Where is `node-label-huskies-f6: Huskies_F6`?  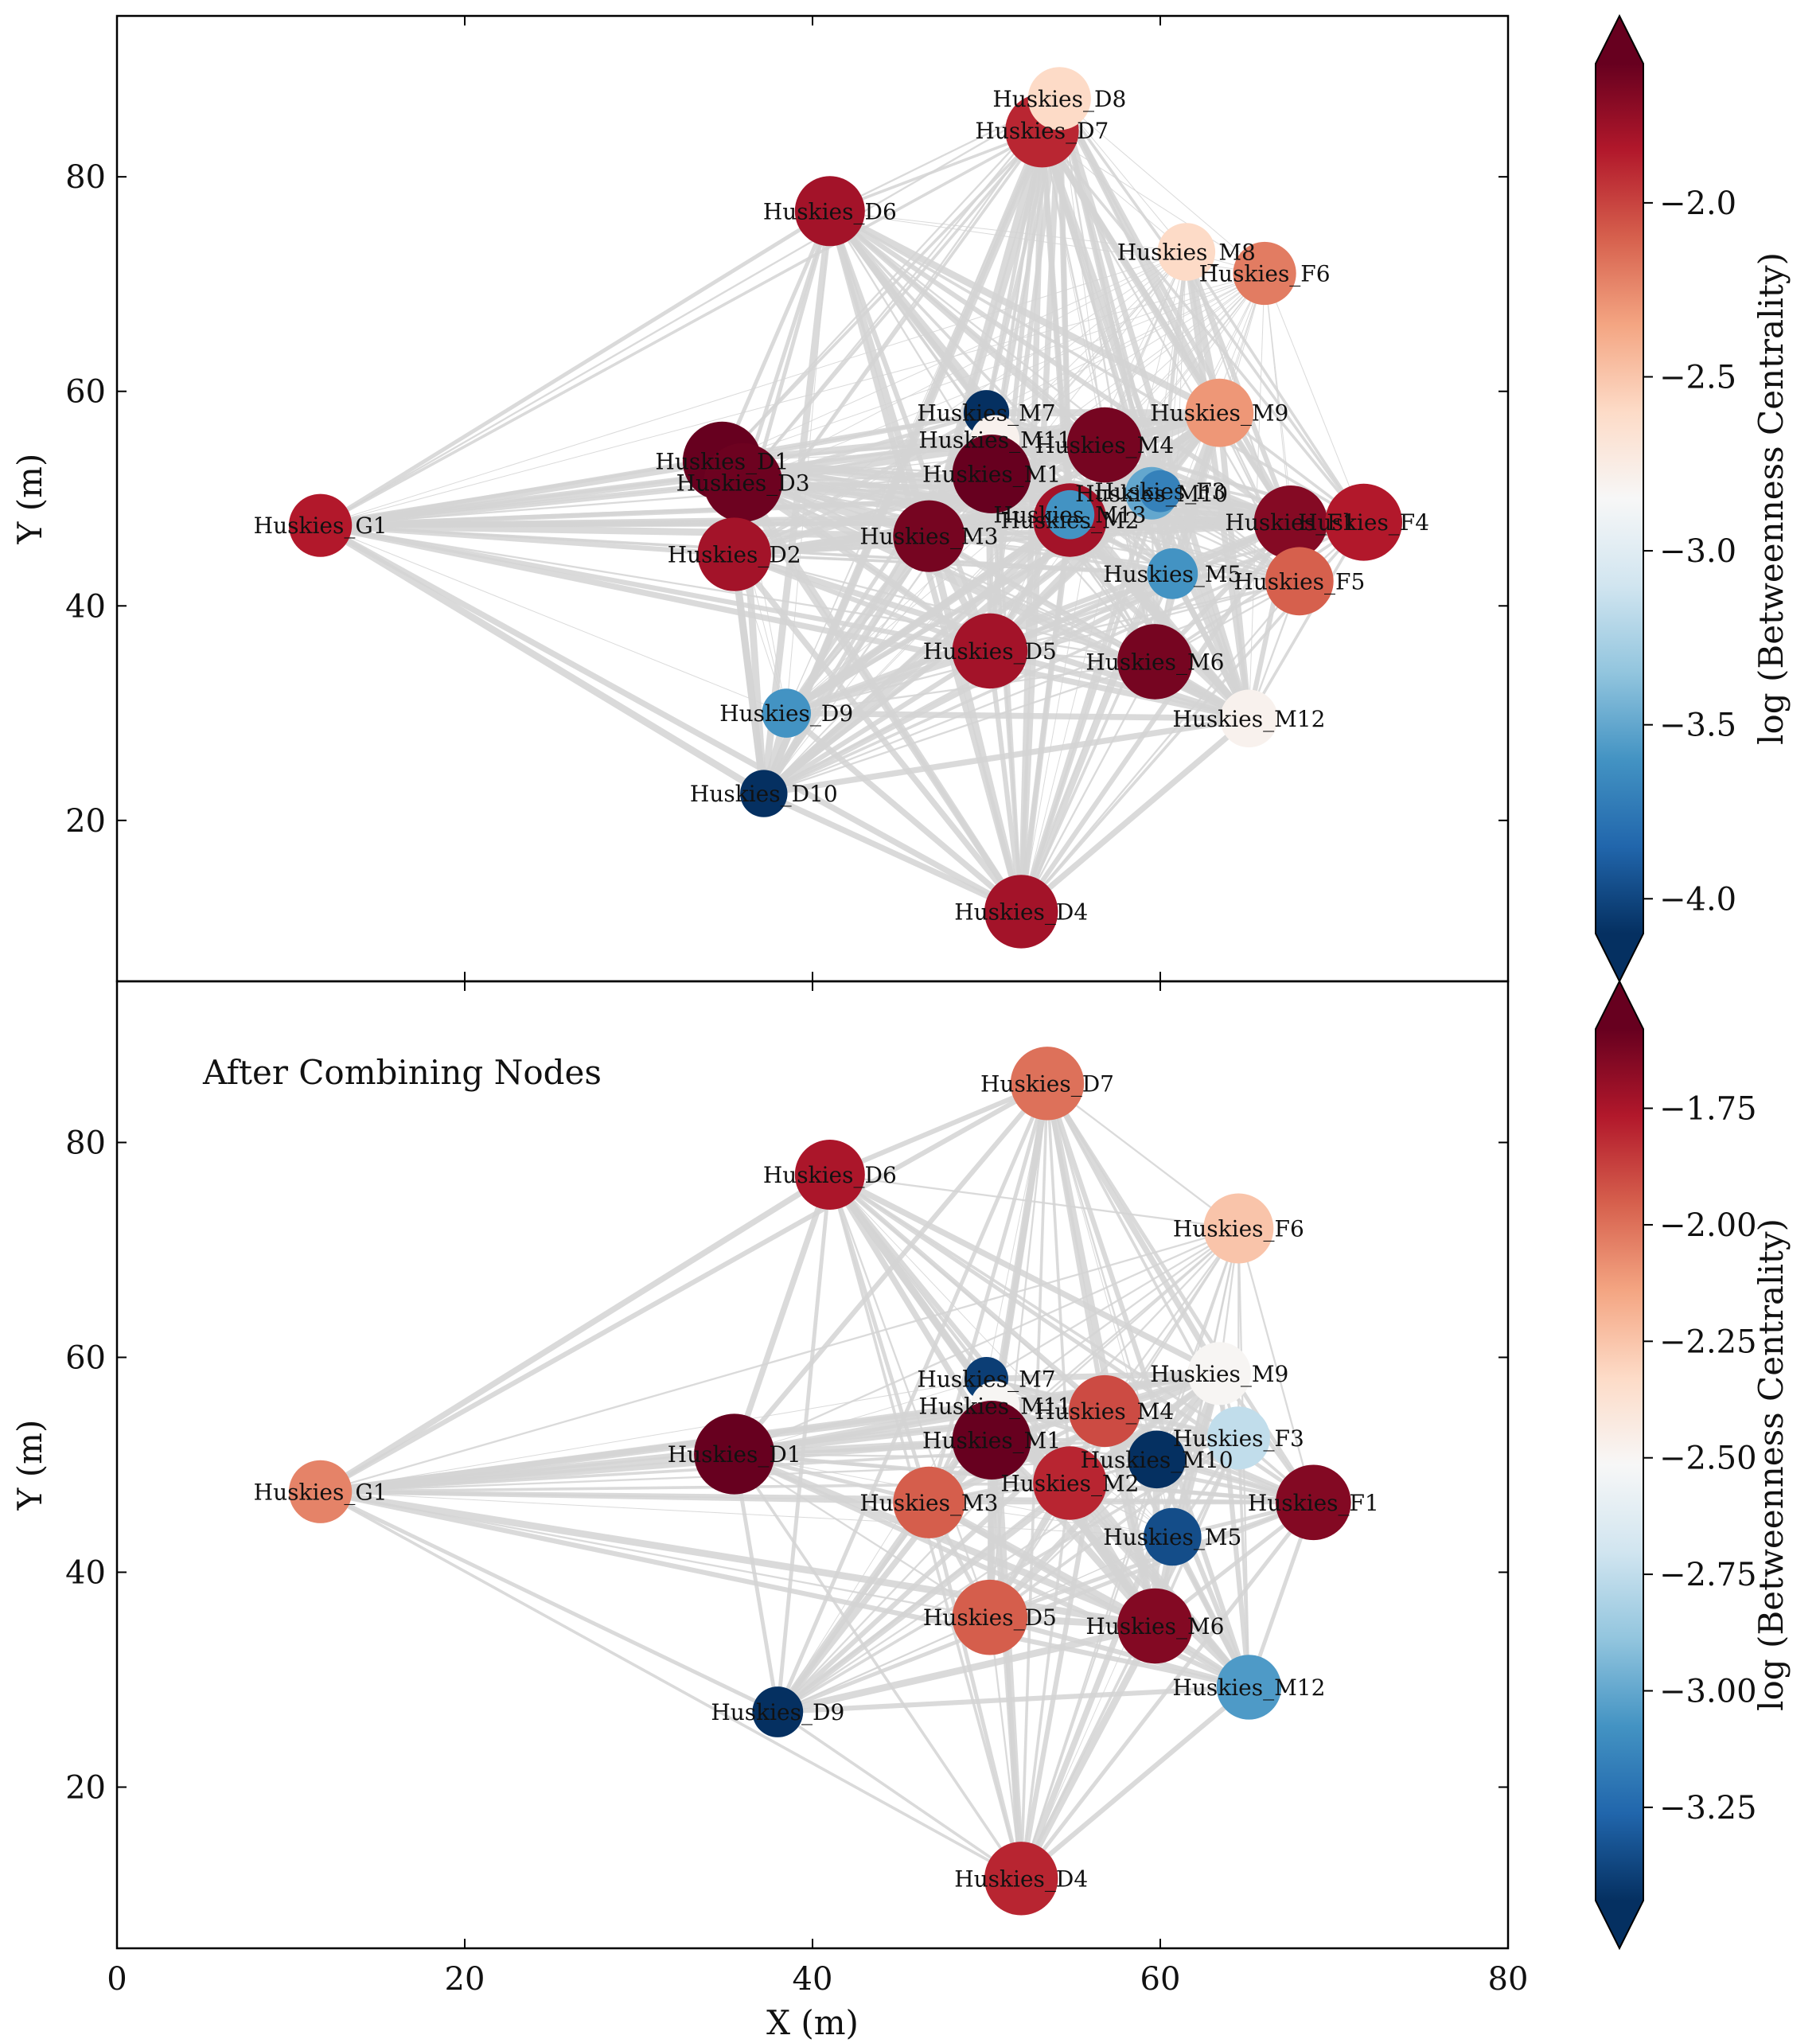
node-label-huskies-f6: Huskies_F6 is located at coordinates (1265, 274).